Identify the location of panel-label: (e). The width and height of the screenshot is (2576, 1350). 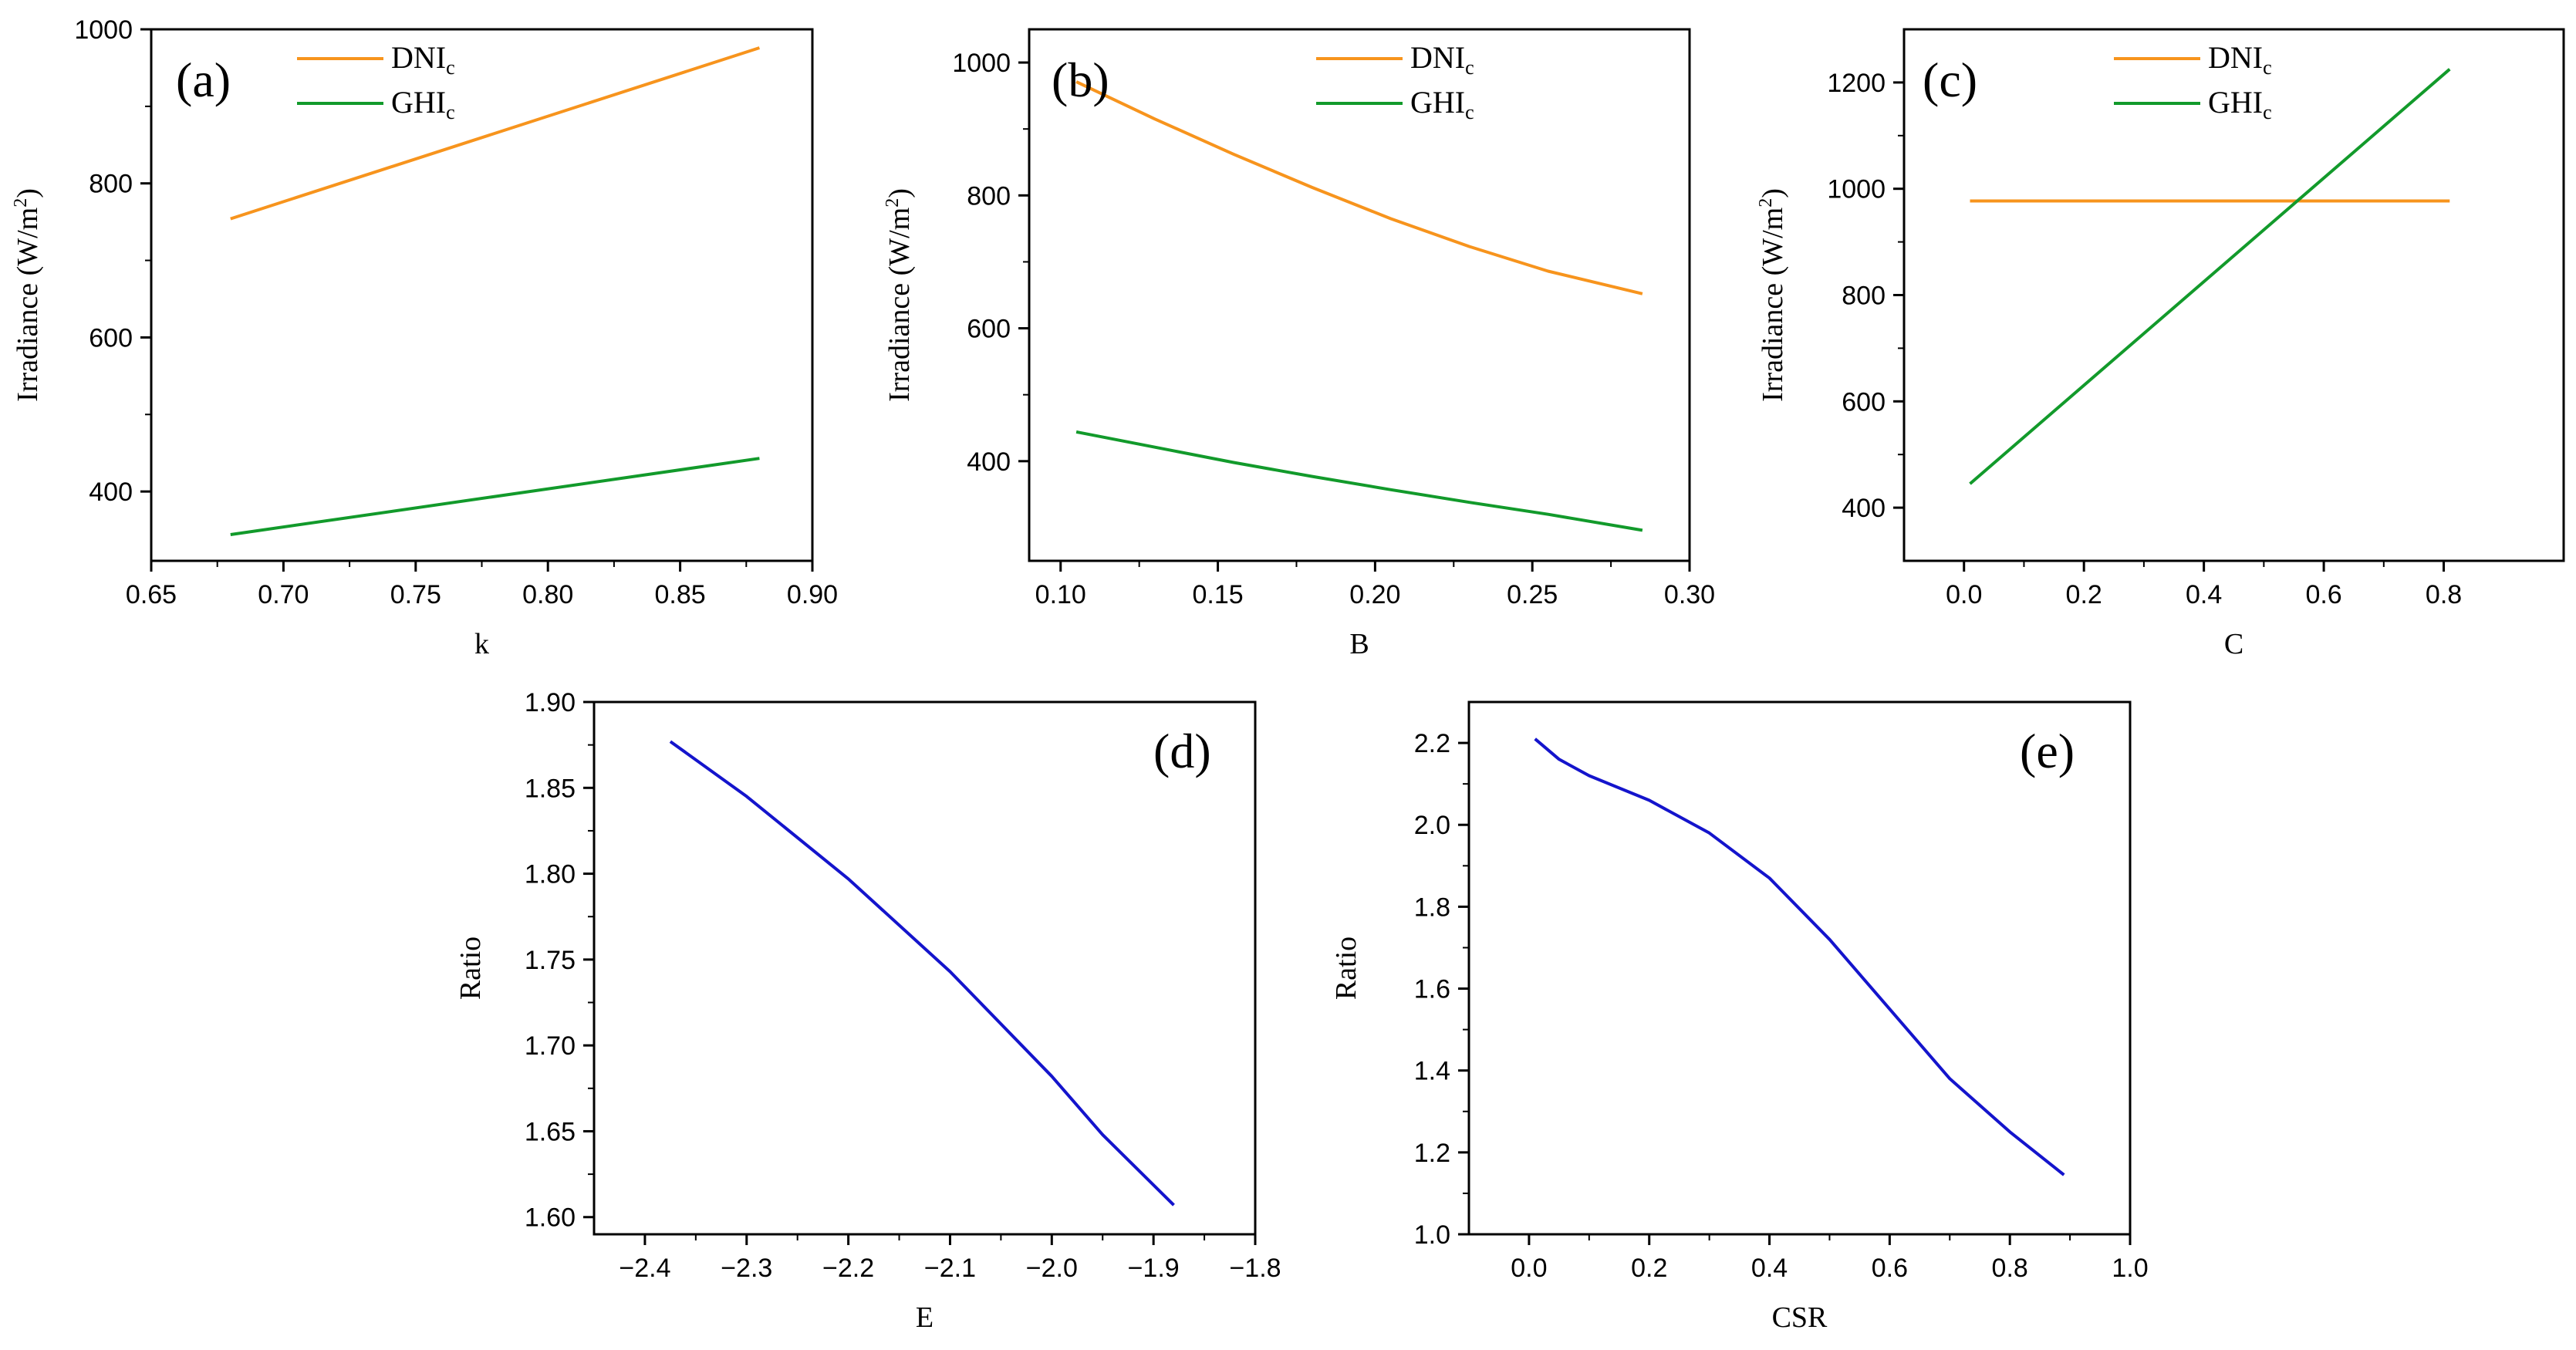
(2047, 751).